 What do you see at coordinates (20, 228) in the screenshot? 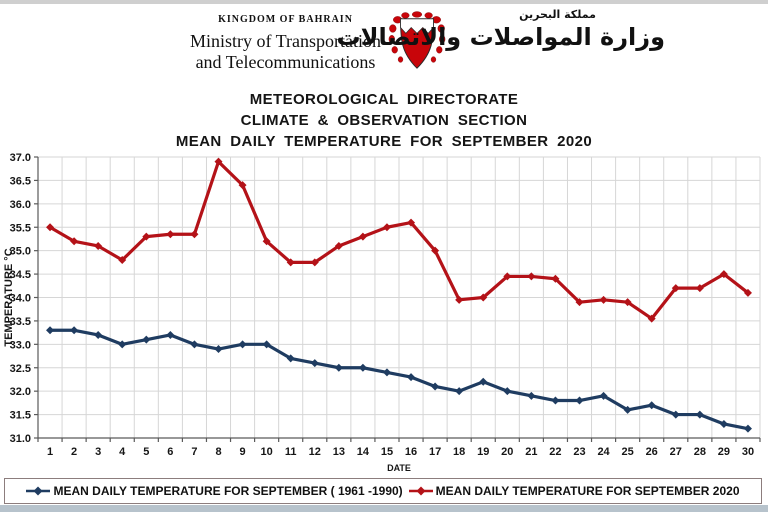
I see `svg-text: 35.5` at bounding box center [20, 228].